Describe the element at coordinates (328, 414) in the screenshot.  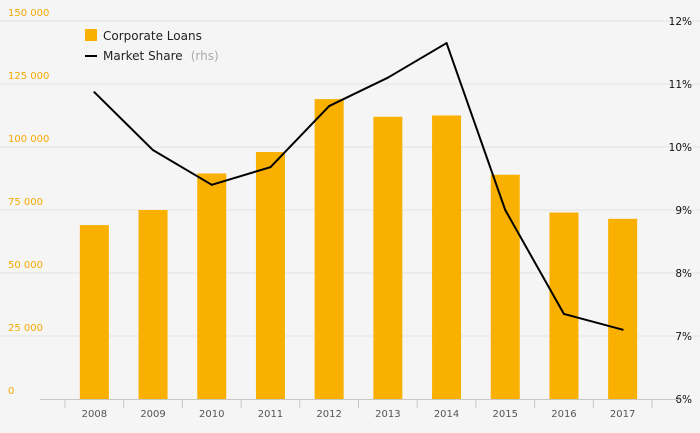
I see `x-axis-tick-label: 2012` at that location.